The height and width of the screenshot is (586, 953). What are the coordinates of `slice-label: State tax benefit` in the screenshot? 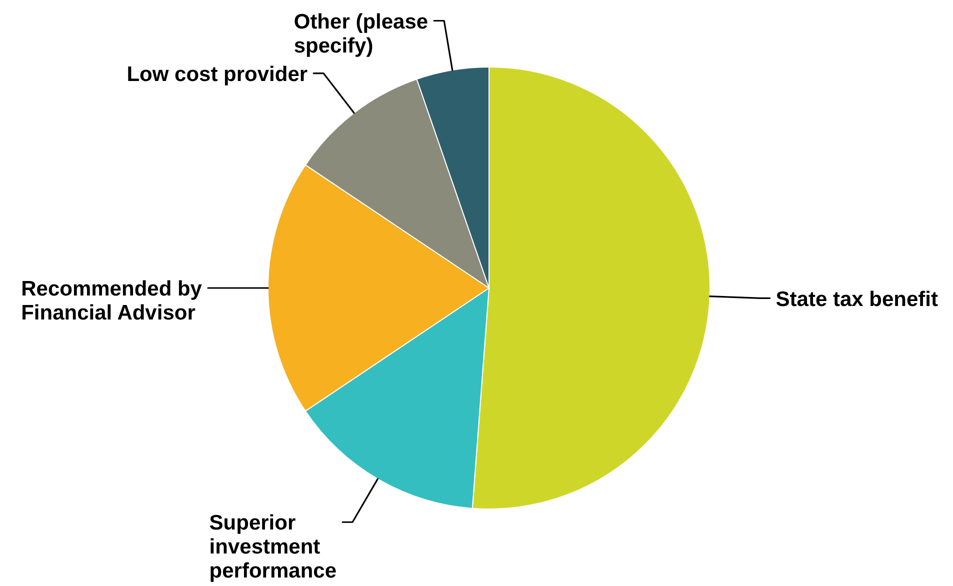 It's located at (857, 299).